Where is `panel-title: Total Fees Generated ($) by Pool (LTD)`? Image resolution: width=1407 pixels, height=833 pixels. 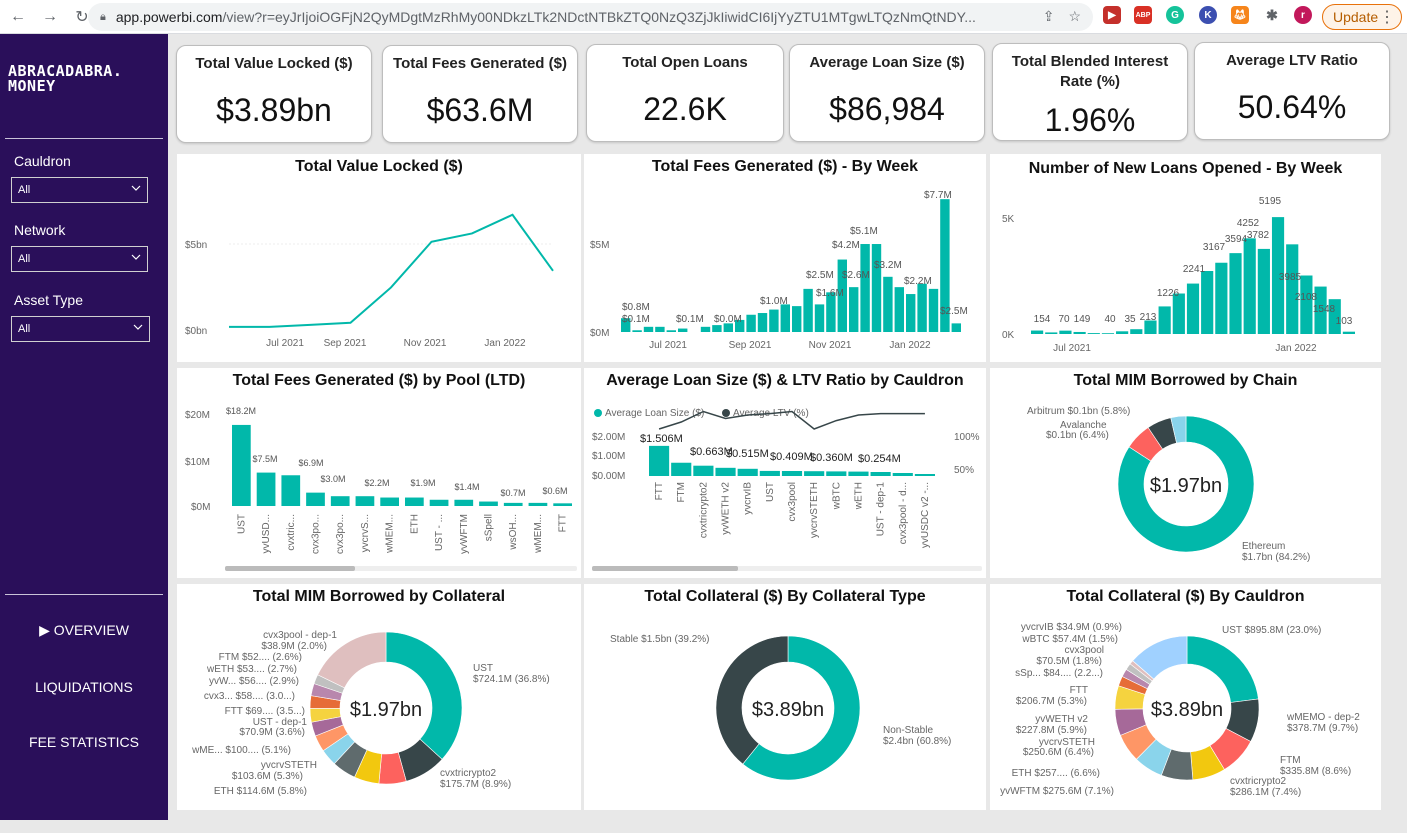
panel-title: Total Fees Generated ($) by Pool (LTD) is located at coordinates (379, 380).